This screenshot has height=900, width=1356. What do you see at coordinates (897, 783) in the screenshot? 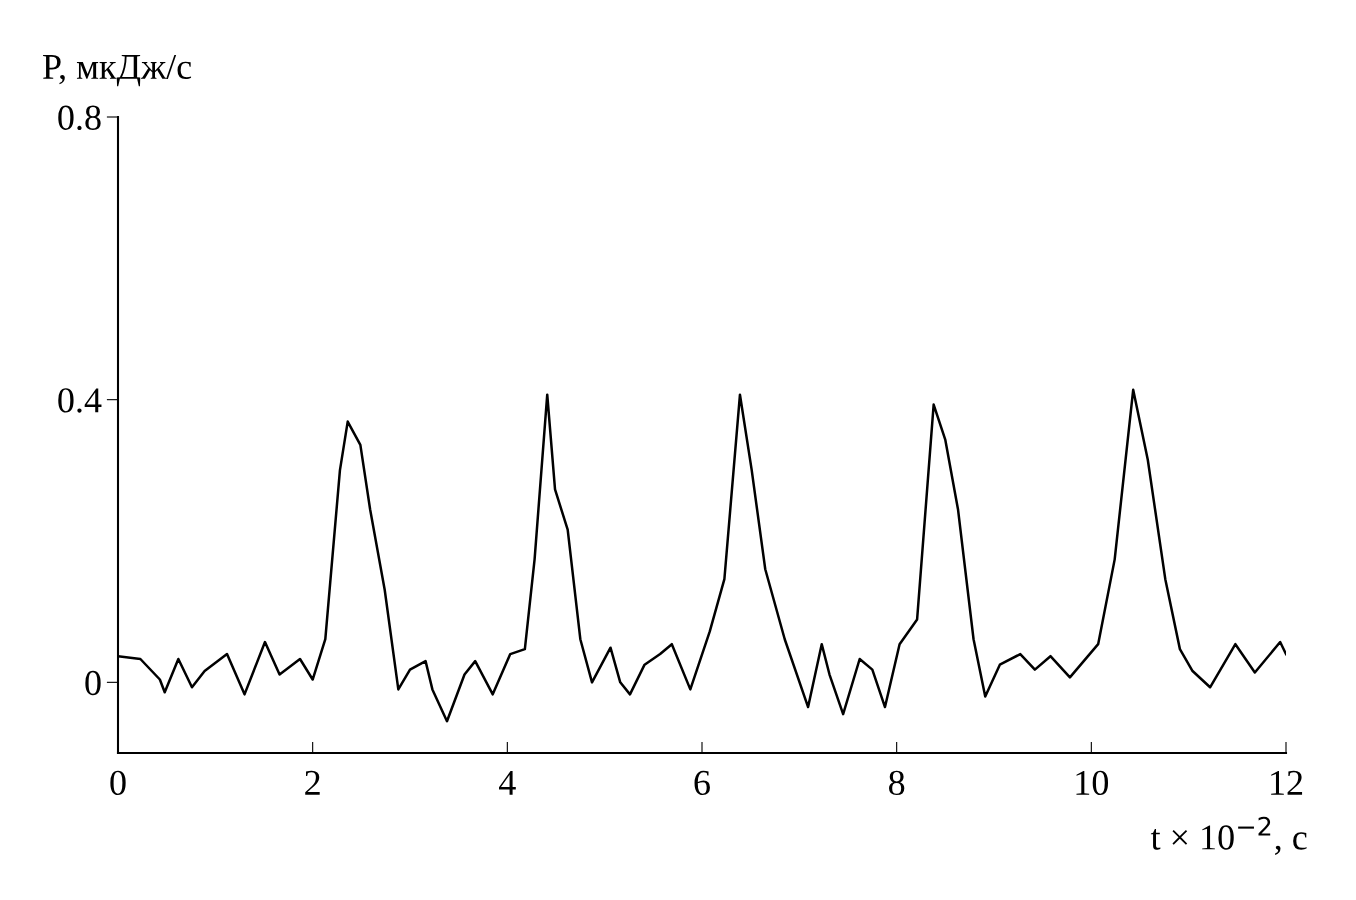
I see `x-tick-label: 8` at bounding box center [897, 783].